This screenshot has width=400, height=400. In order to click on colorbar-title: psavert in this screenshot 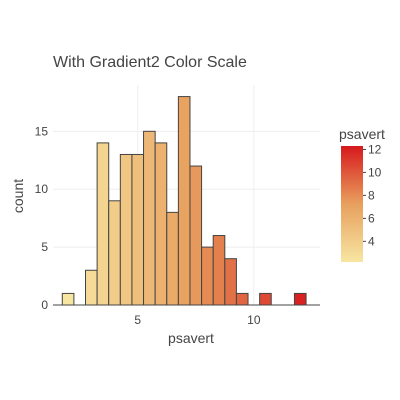, I will do `click(362, 134)`.